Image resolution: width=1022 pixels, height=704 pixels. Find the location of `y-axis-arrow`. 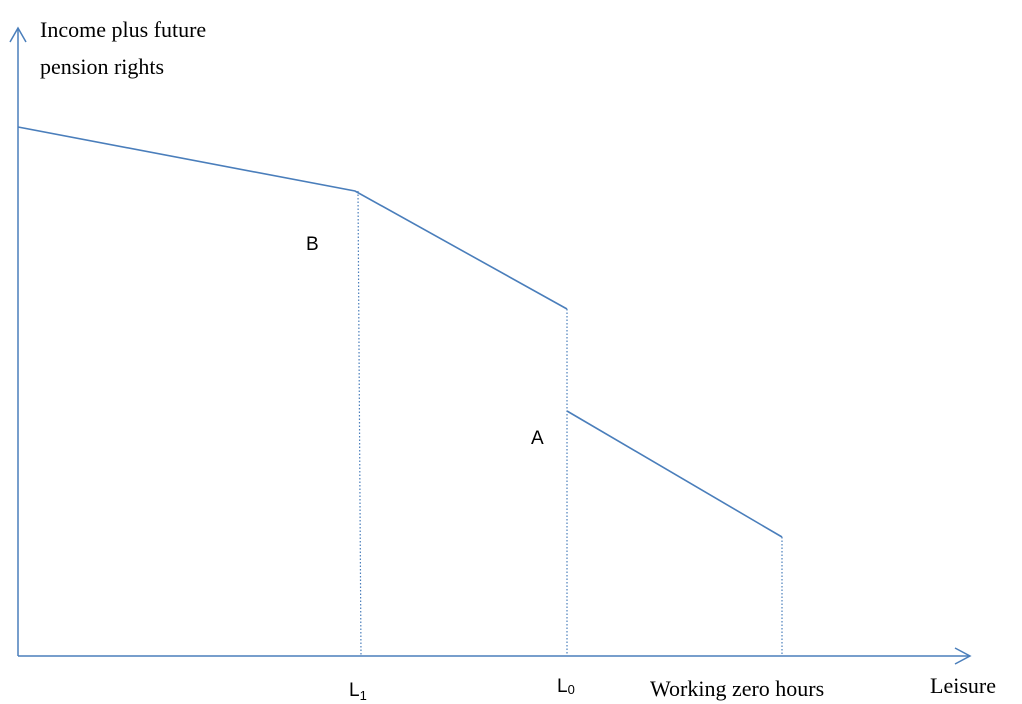

y-axis-arrow is located at coordinates (18, 34).